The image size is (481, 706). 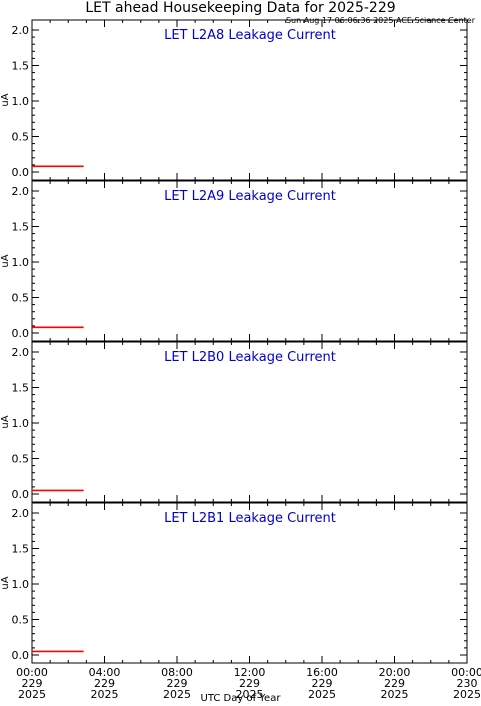 What do you see at coordinates (395, 672) in the screenshot?
I see `x-tick-label: 20:00` at bounding box center [395, 672].